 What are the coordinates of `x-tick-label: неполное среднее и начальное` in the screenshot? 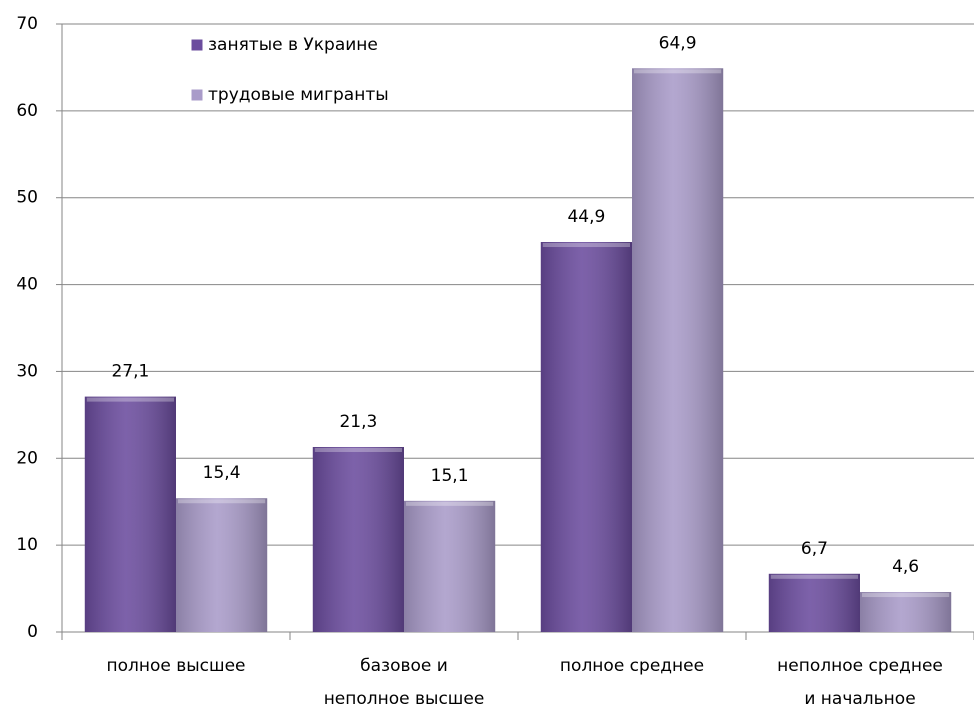 It's located at (860, 682).